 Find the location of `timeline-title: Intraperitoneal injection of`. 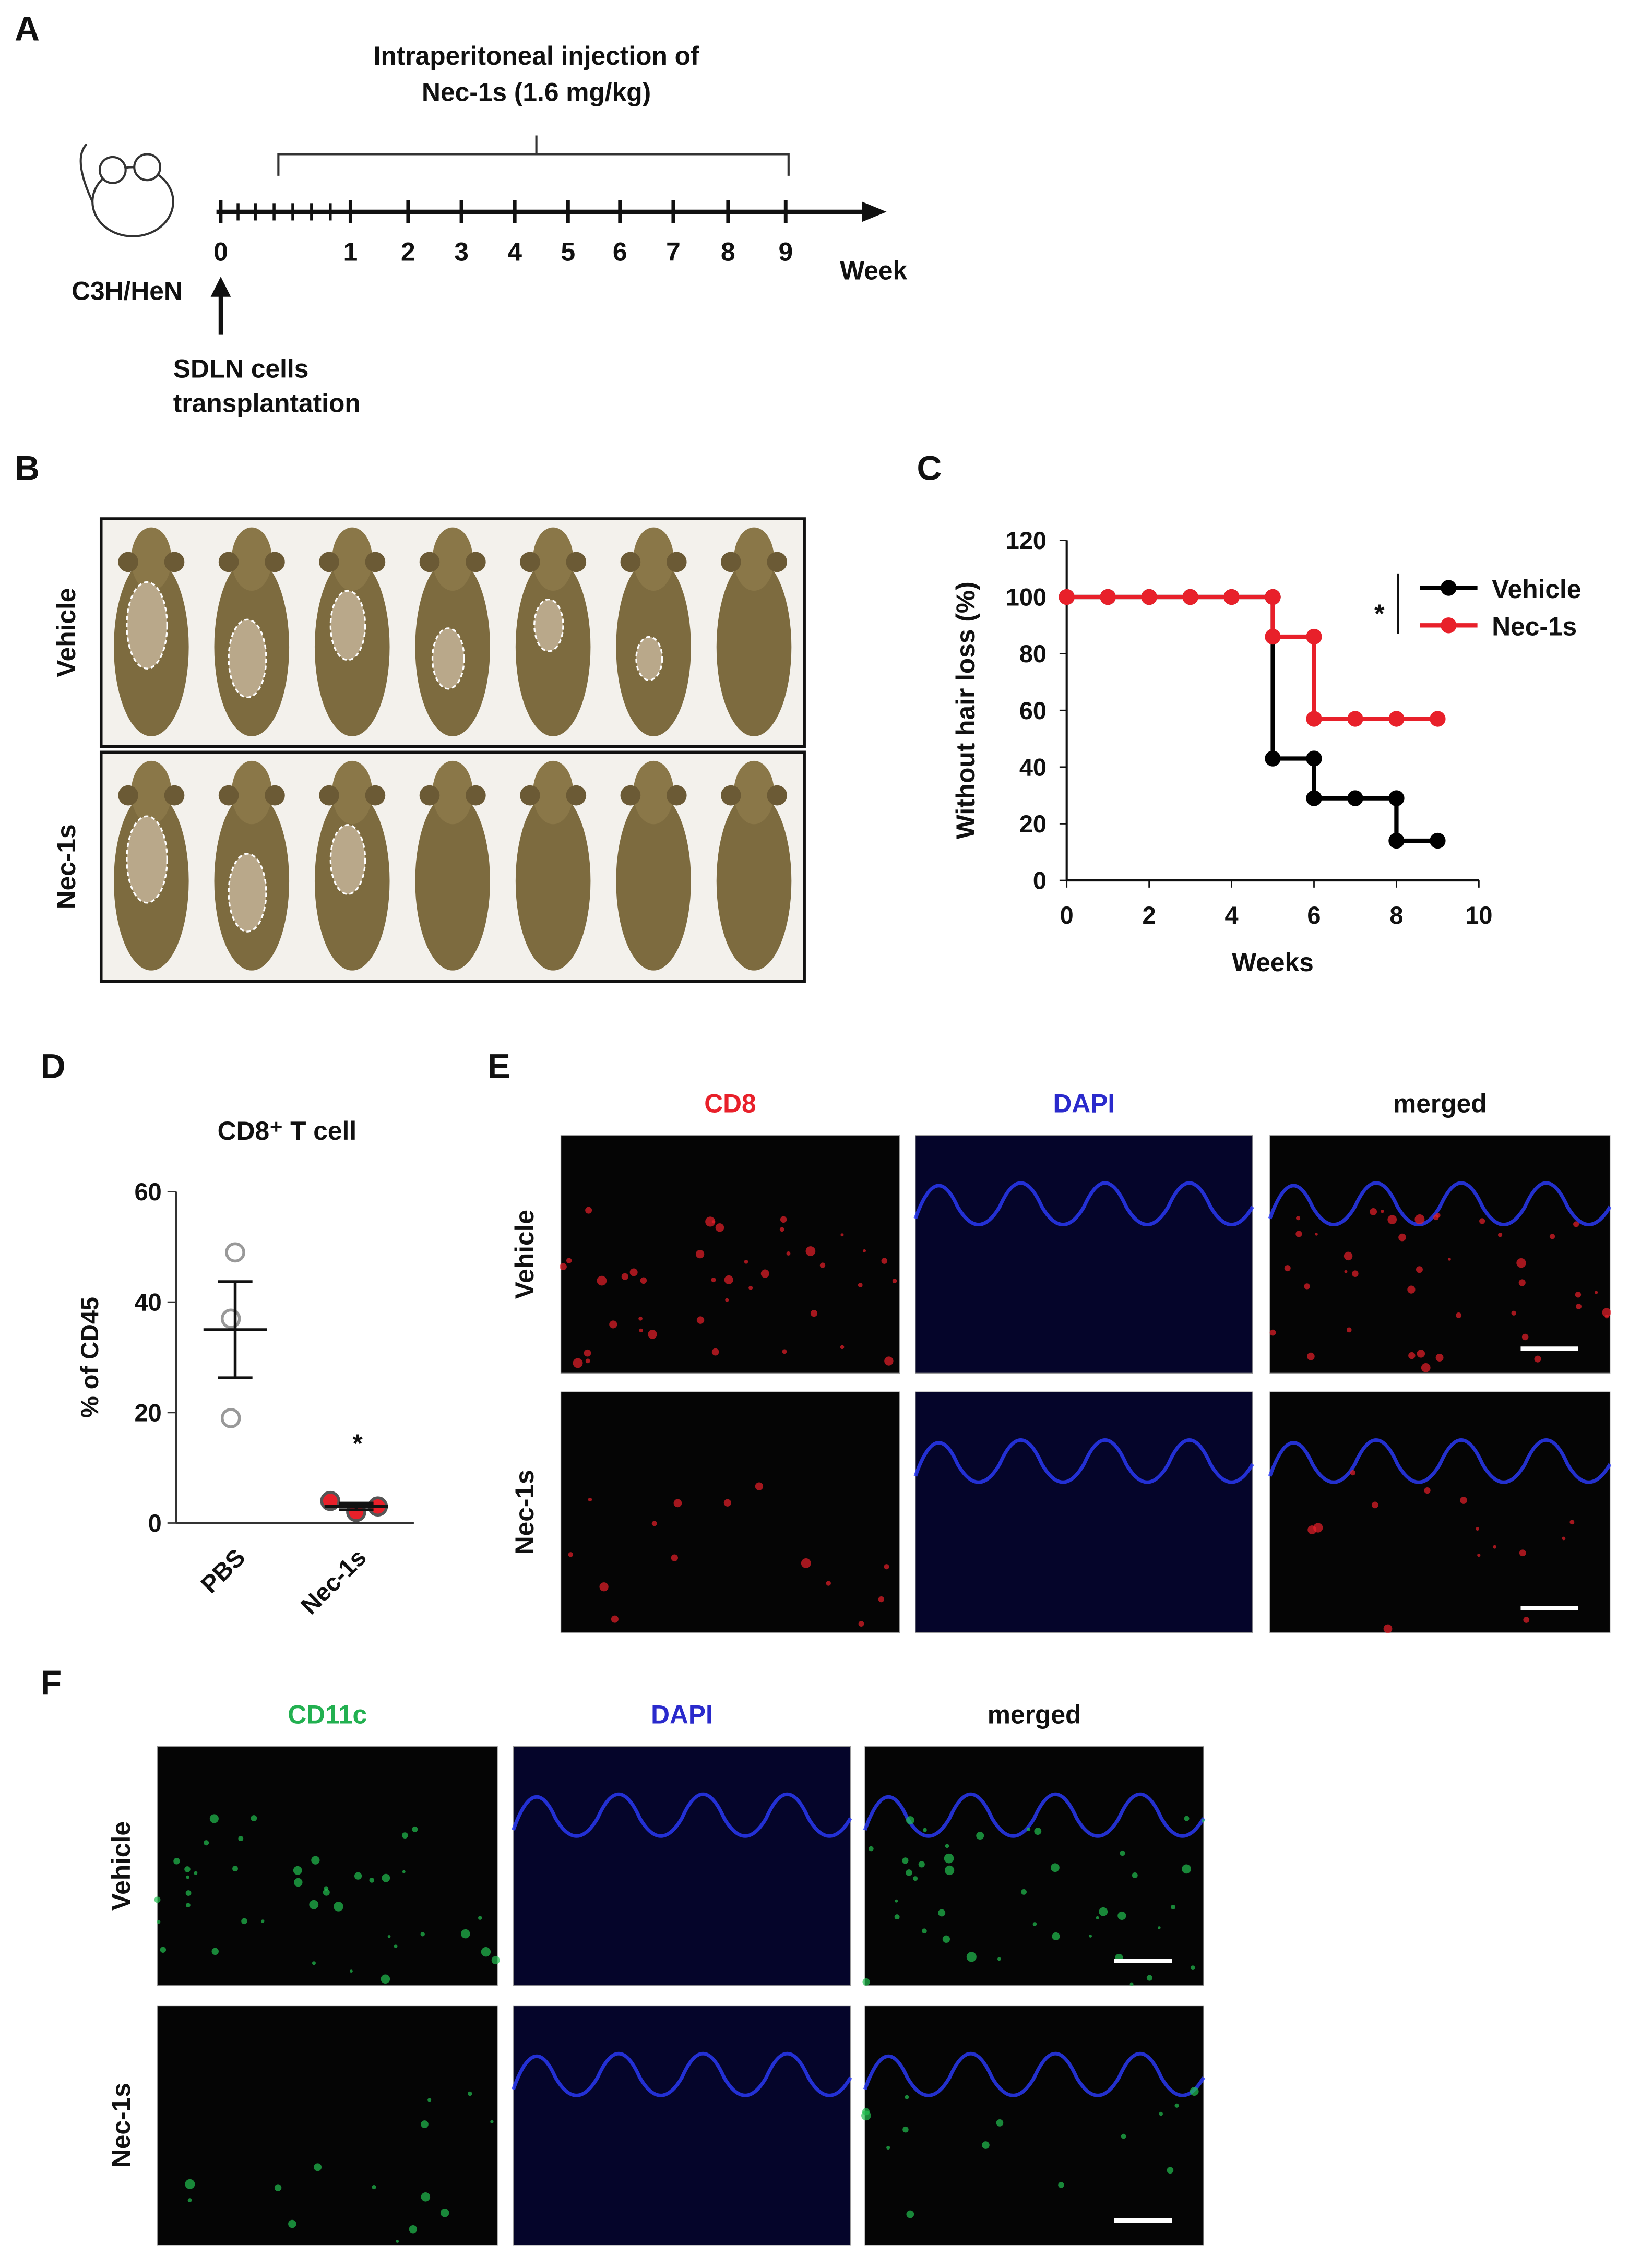

timeline-title: Intraperitoneal injection of is located at coordinates (536, 55).